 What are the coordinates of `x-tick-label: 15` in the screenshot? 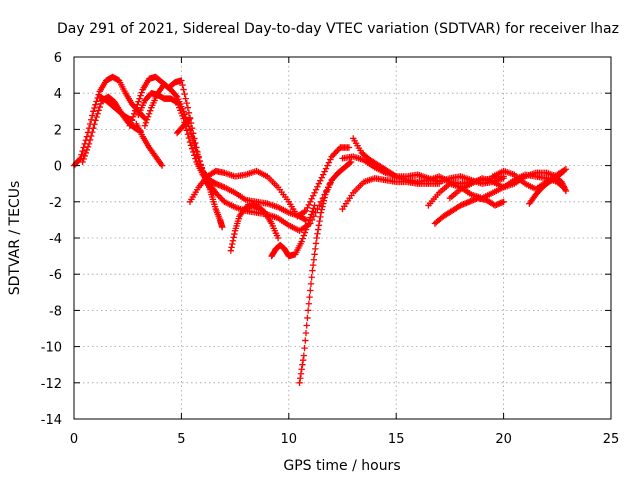 It's located at (396, 439).